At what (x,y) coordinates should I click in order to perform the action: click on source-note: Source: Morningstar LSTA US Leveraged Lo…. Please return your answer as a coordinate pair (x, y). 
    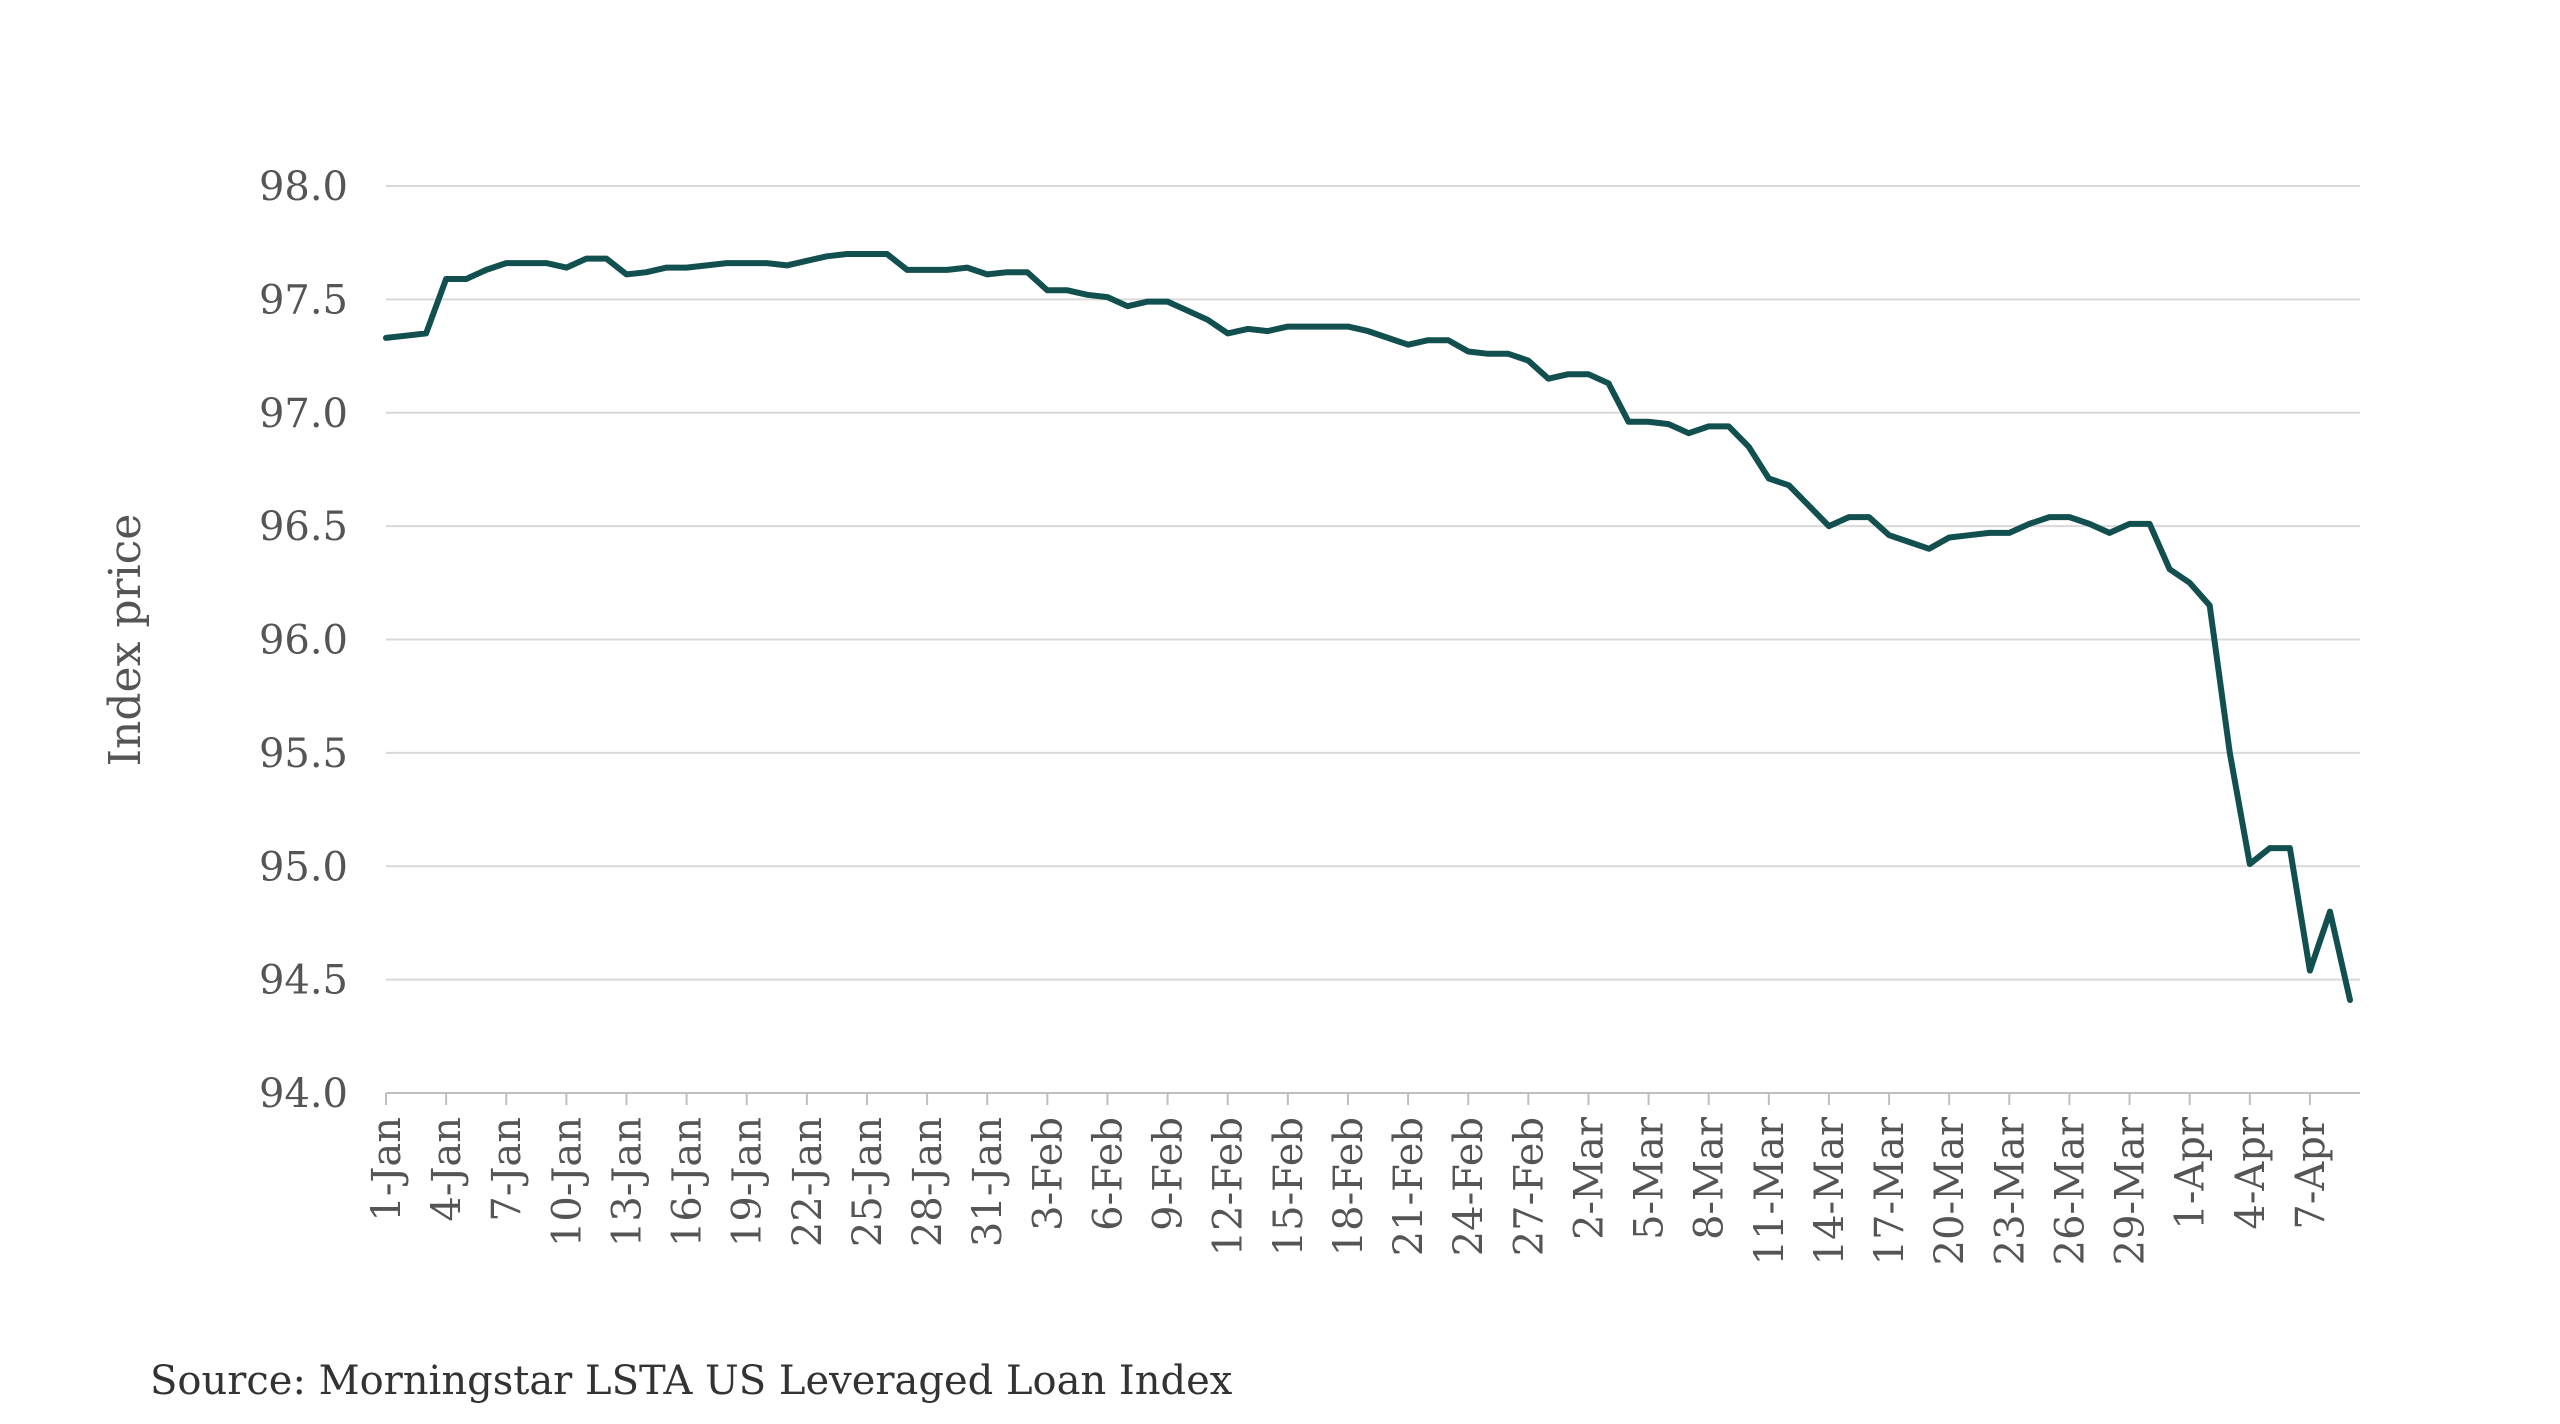
    Looking at the image, I should click on (691, 1381).